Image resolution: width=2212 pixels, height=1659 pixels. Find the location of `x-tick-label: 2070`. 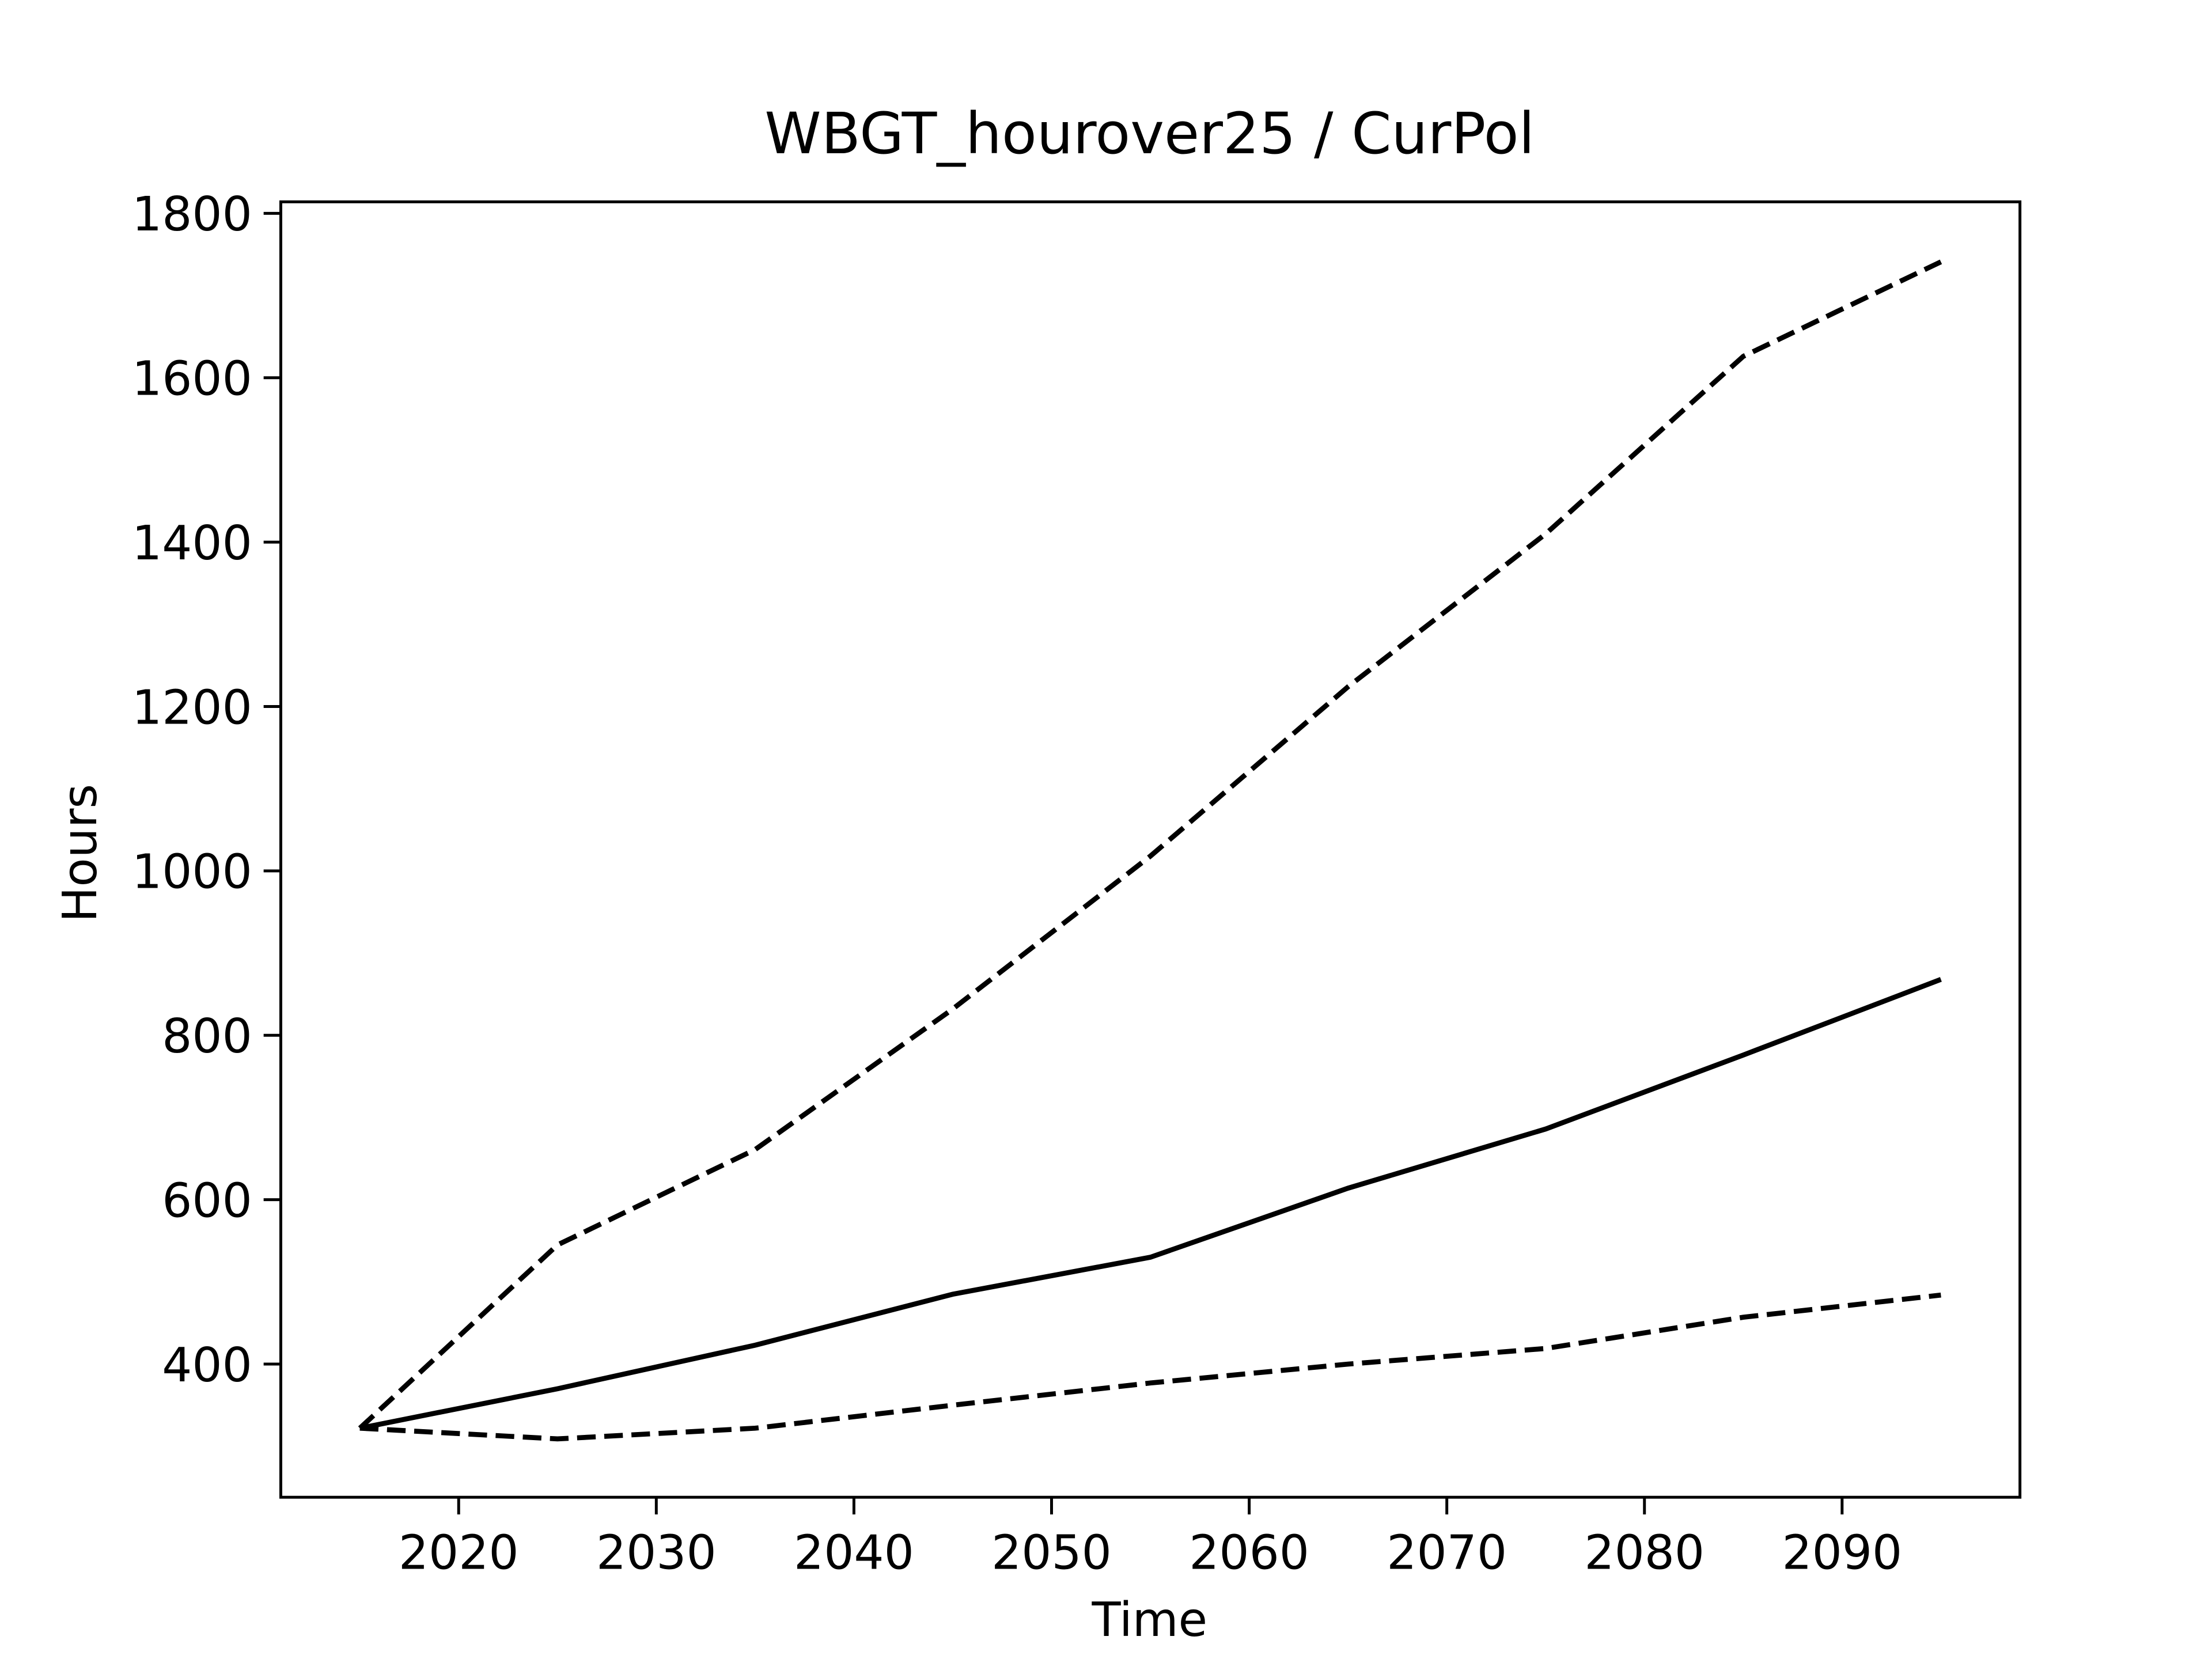

x-tick-label: 2070 is located at coordinates (1447, 1552).